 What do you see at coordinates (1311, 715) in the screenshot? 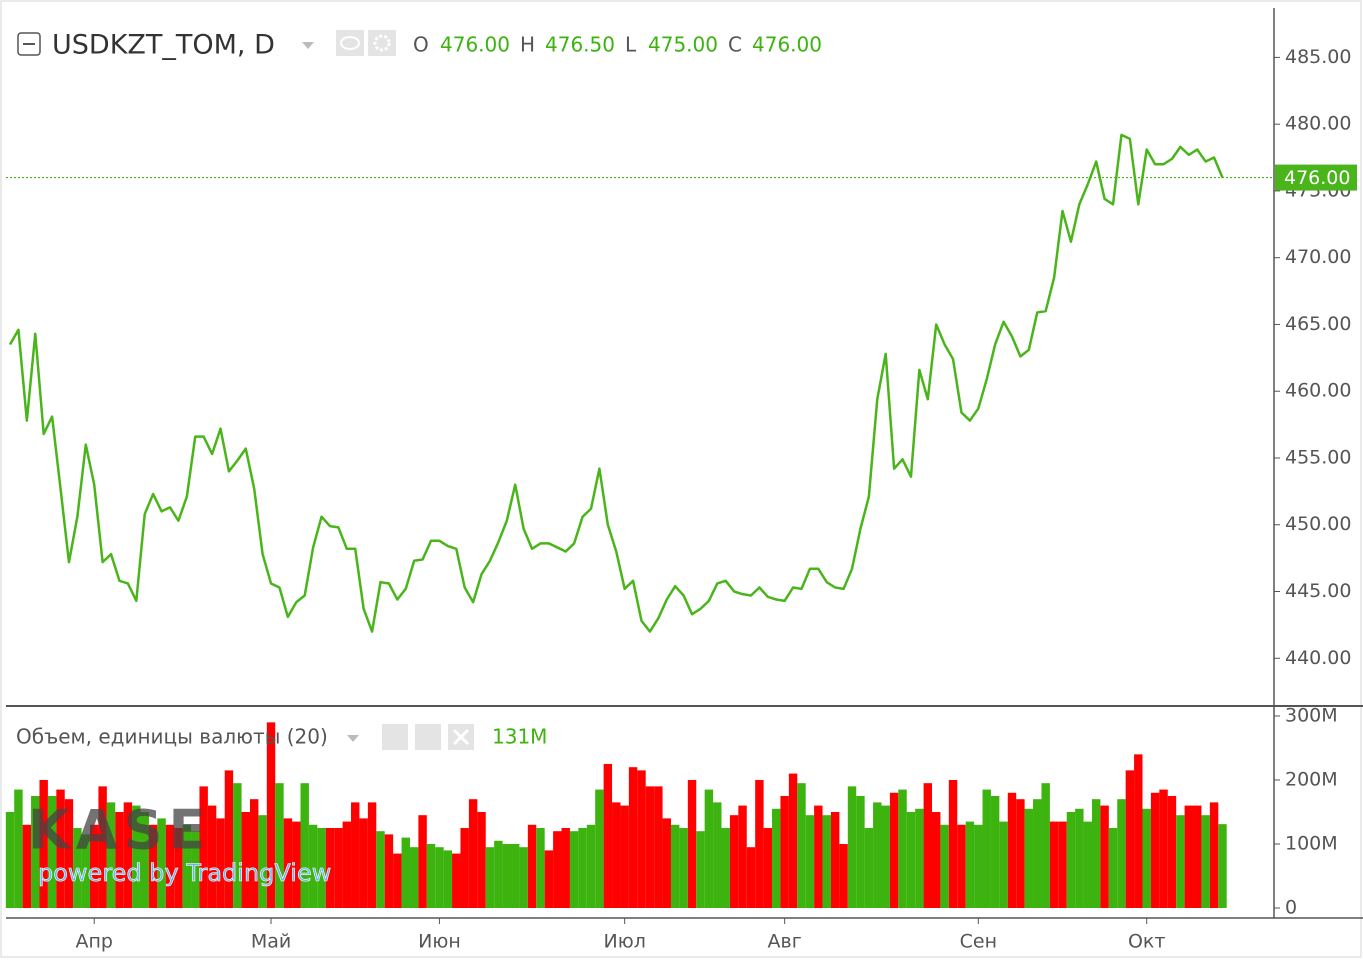
I see `y-tick-label: 300M` at bounding box center [1311, 715].